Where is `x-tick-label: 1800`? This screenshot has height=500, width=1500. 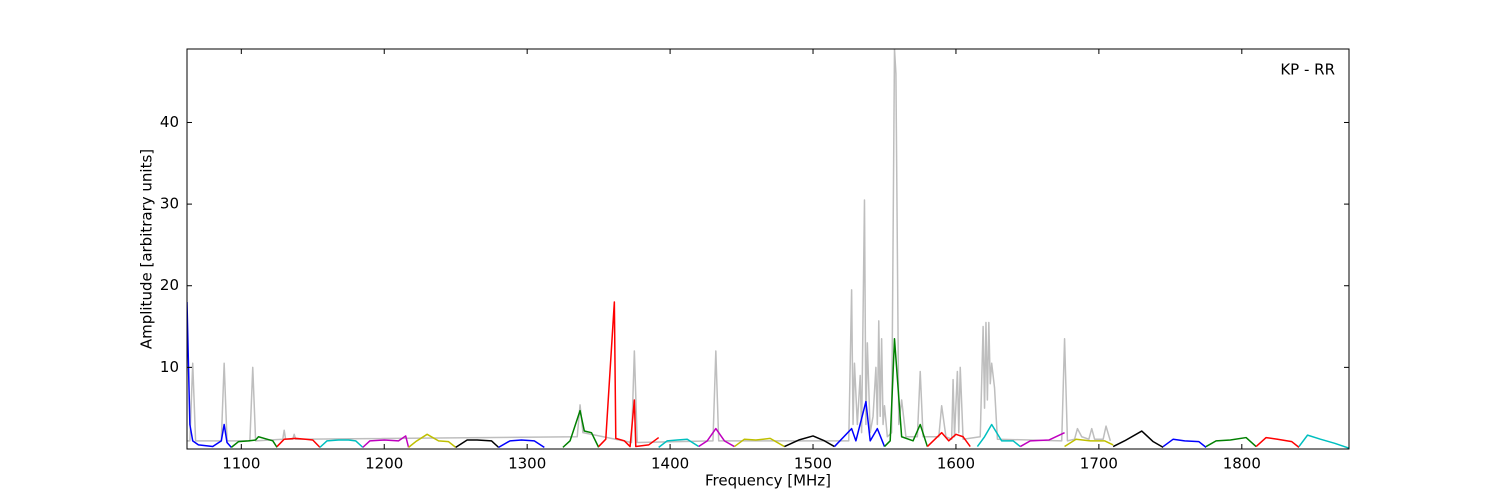 x-tick-label: 1800 is located at coordinates (1242, 464).